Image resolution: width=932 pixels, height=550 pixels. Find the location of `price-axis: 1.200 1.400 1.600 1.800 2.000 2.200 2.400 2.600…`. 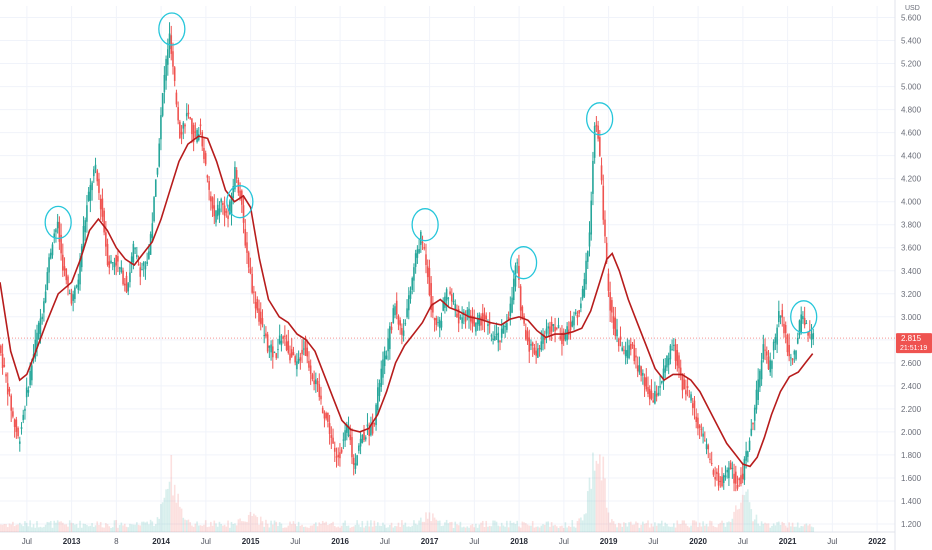

price-axis: 1.200 1.400 1.600 1.800 2.000 2.200 2.400 2.600… is located at coordinates (911, 271).